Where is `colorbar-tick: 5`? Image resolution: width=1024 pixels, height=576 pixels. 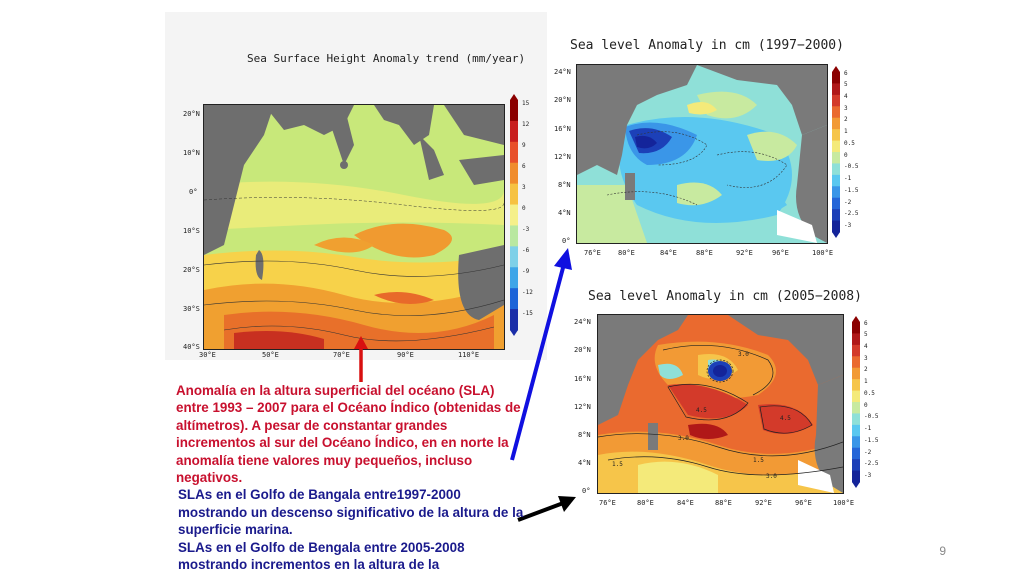 colorbar-tick: 5 is located at coordinates (866, 334).